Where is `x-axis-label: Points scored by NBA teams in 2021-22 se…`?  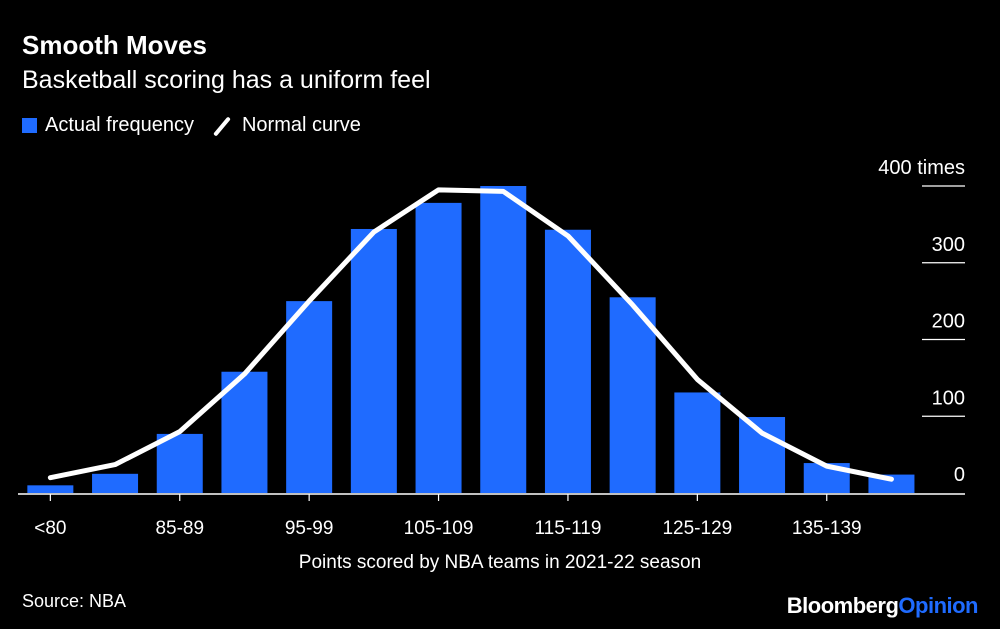 x-axis-label: Points scored by NBA teams in 2021-22 se… is located at coordinates (500, 562).